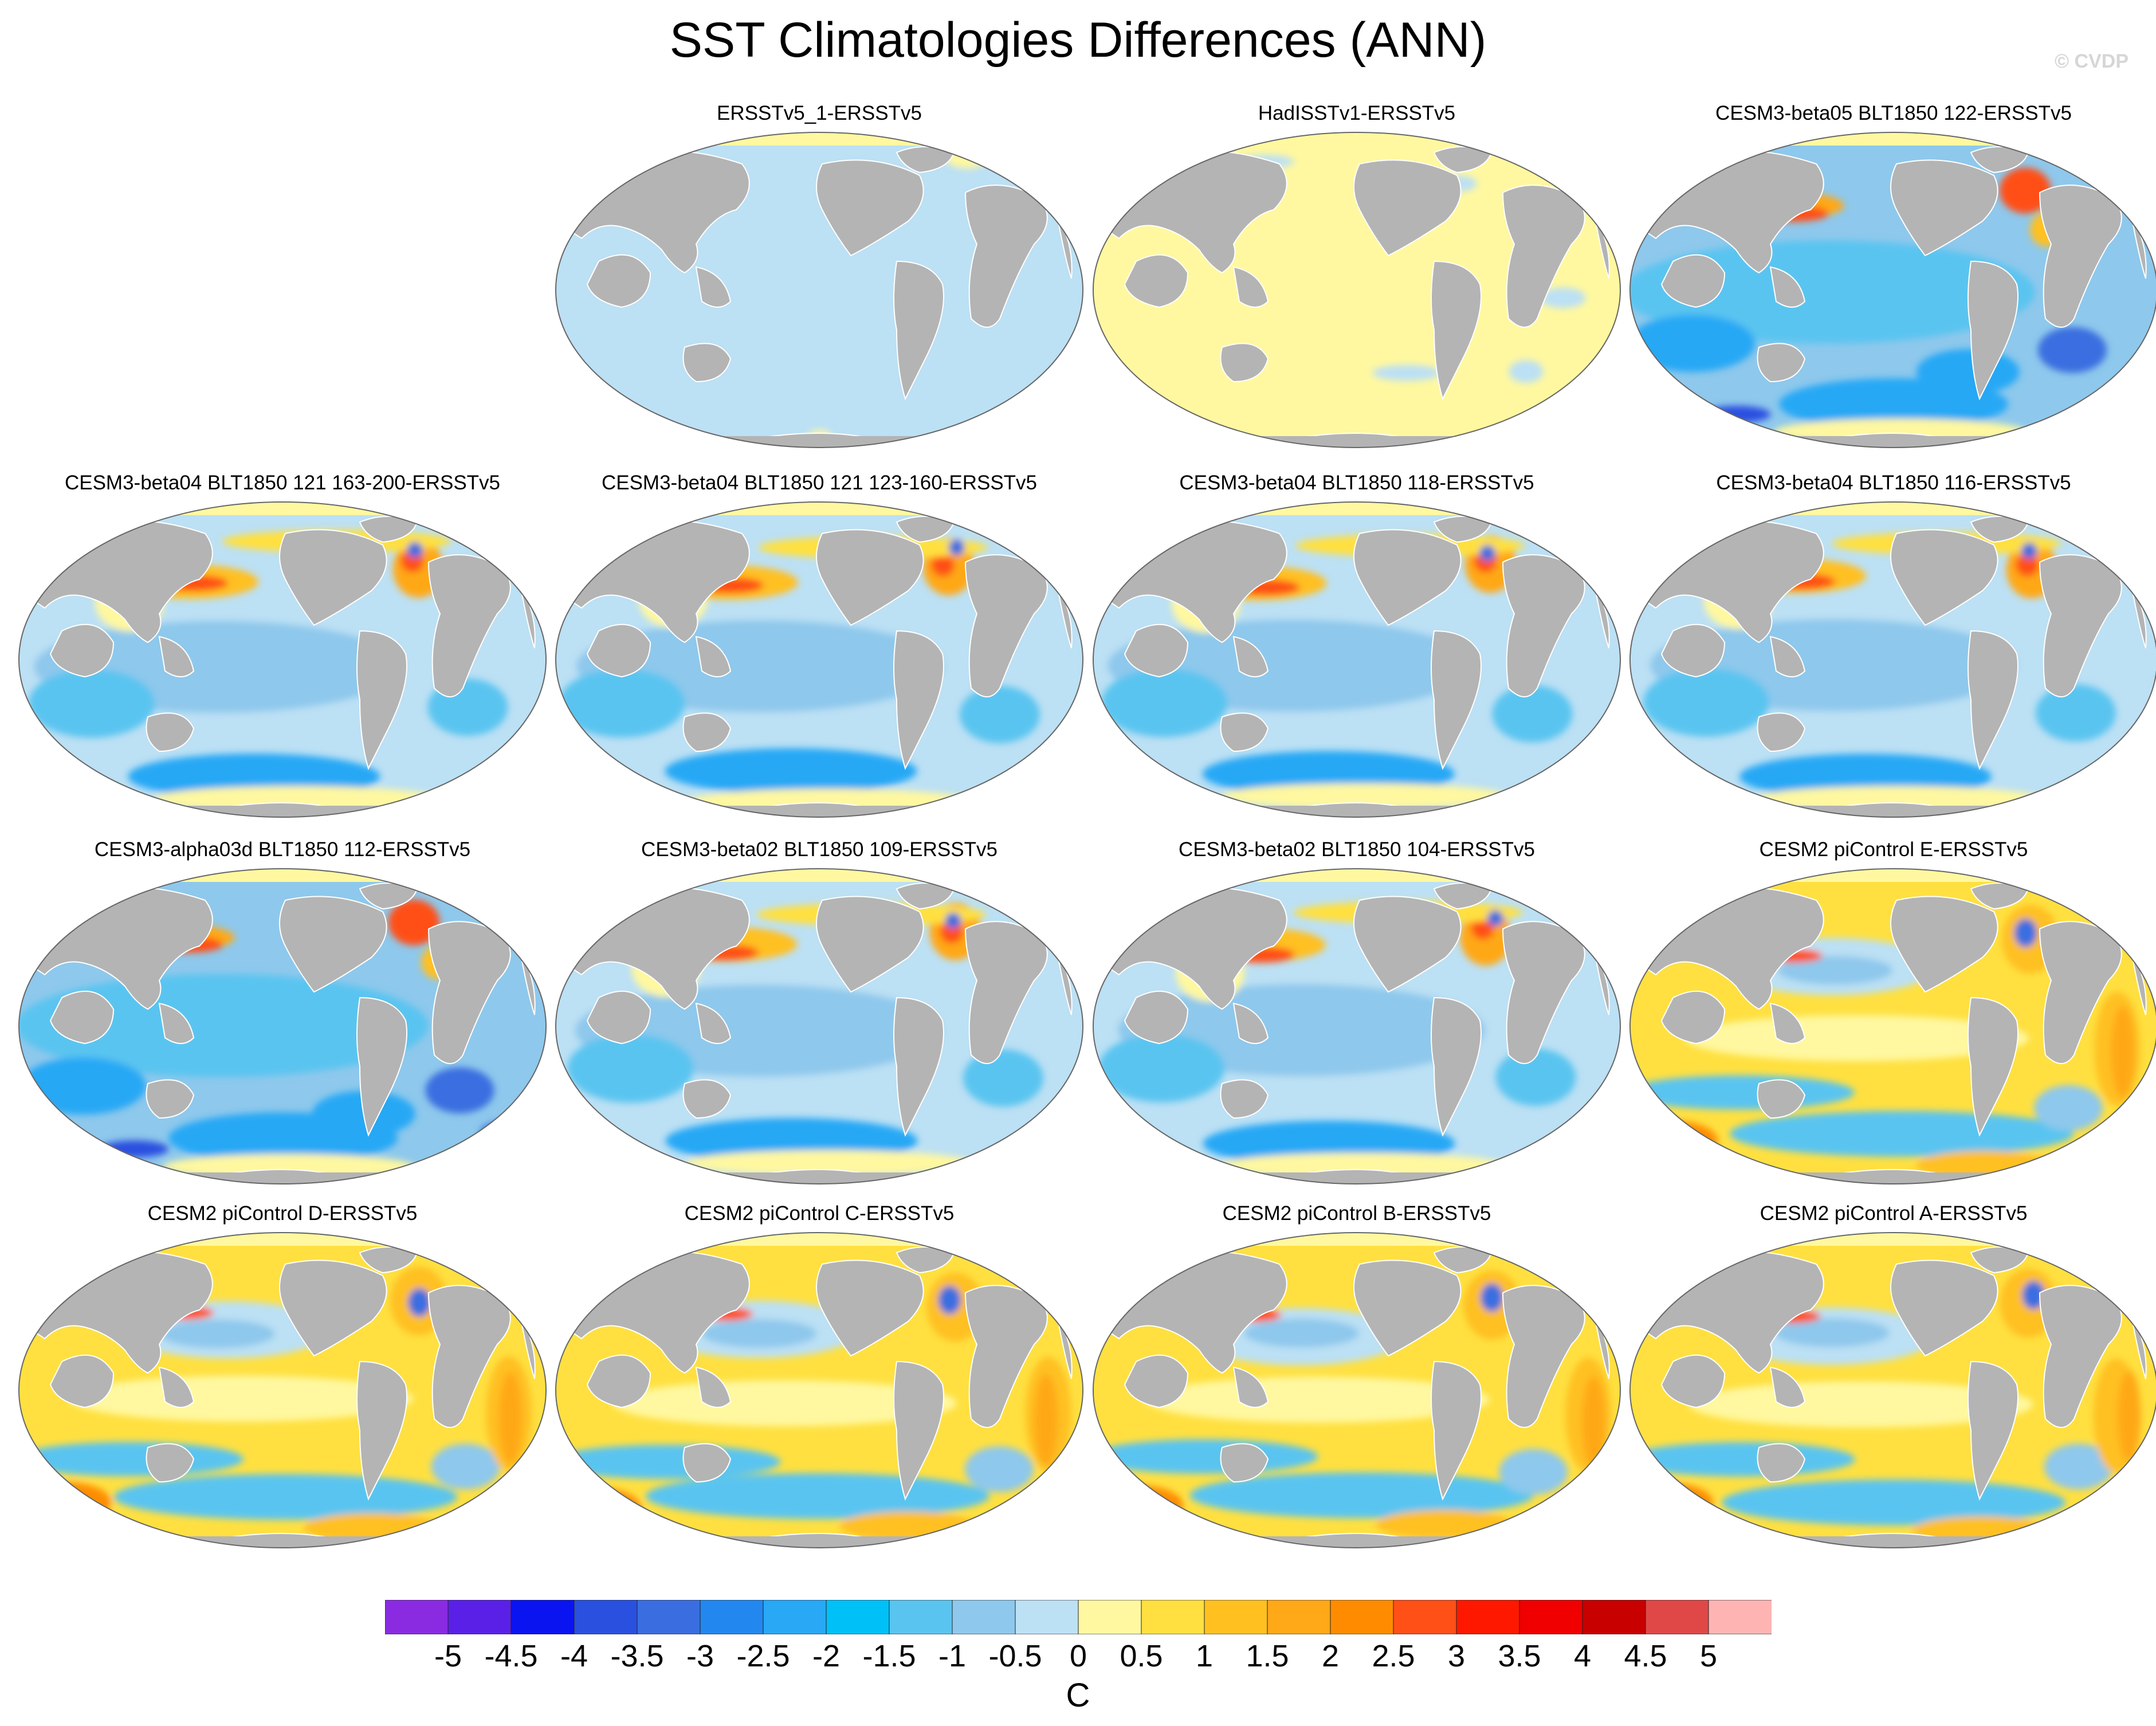 The height and width of the screenshot is (1726, 2156). I want to click on panel-title: CESM3-beta05 BLT1850 122-ERSSTv5, so click(1893, 113).